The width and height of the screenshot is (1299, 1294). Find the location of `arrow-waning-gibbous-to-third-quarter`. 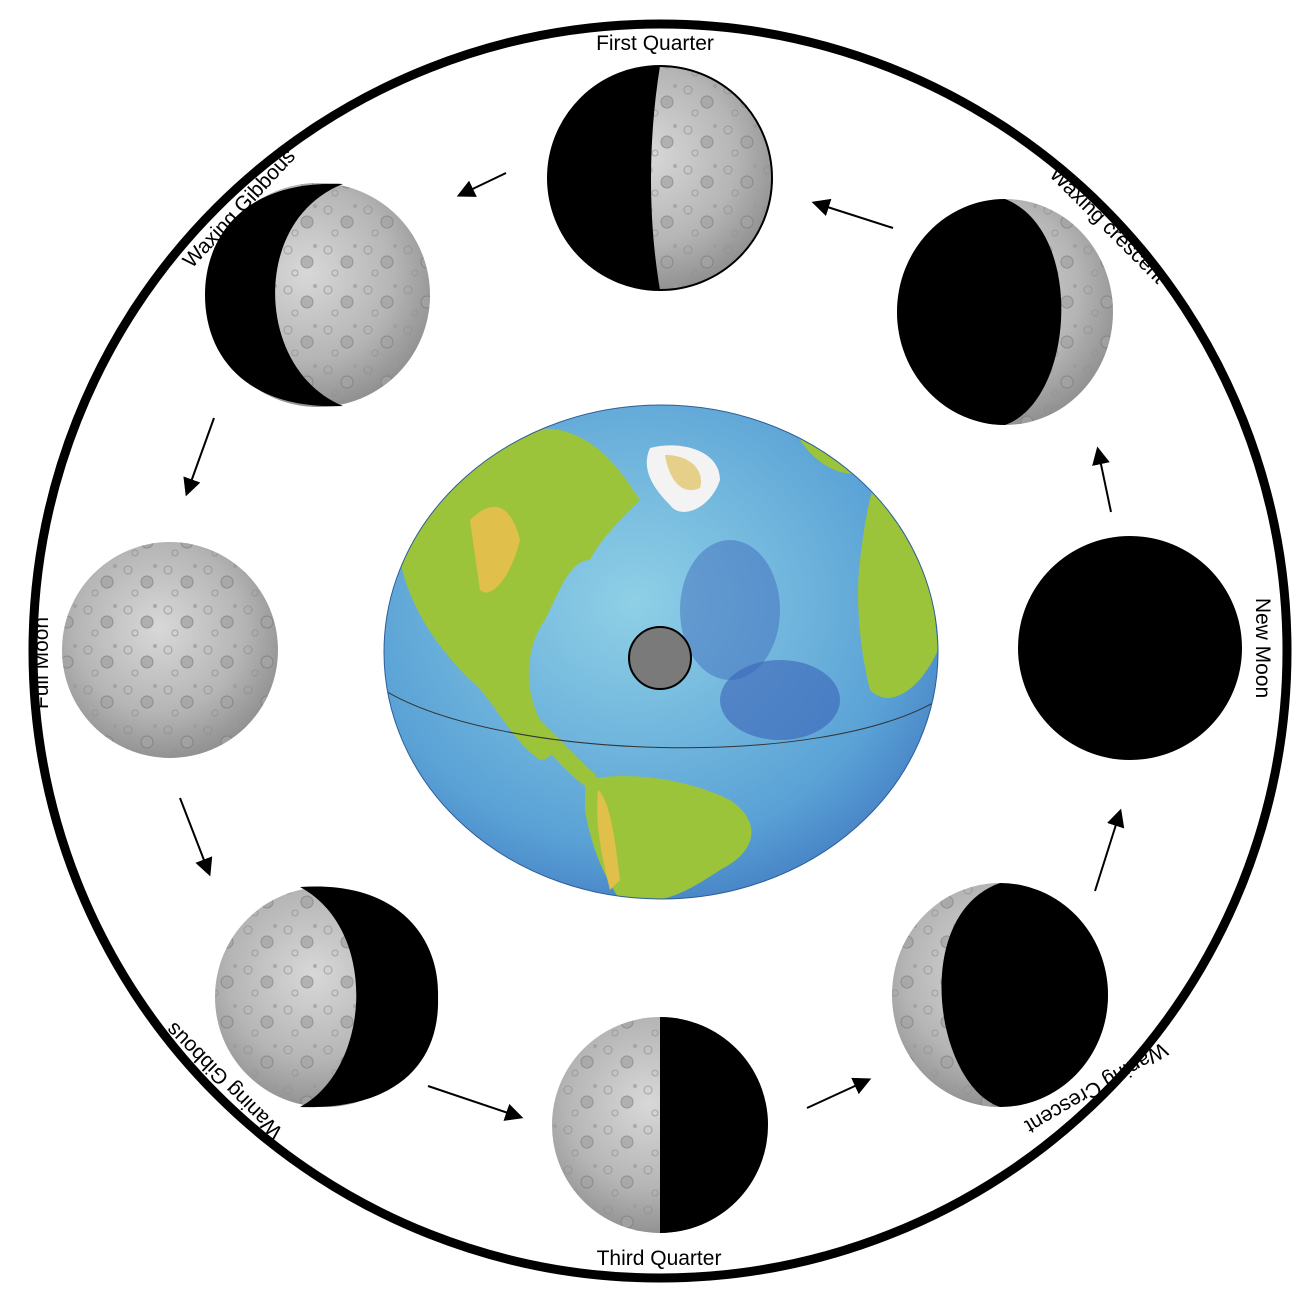

arrow-waning-gibbous-to-third-quarter is located at coordinates (475, 1103).